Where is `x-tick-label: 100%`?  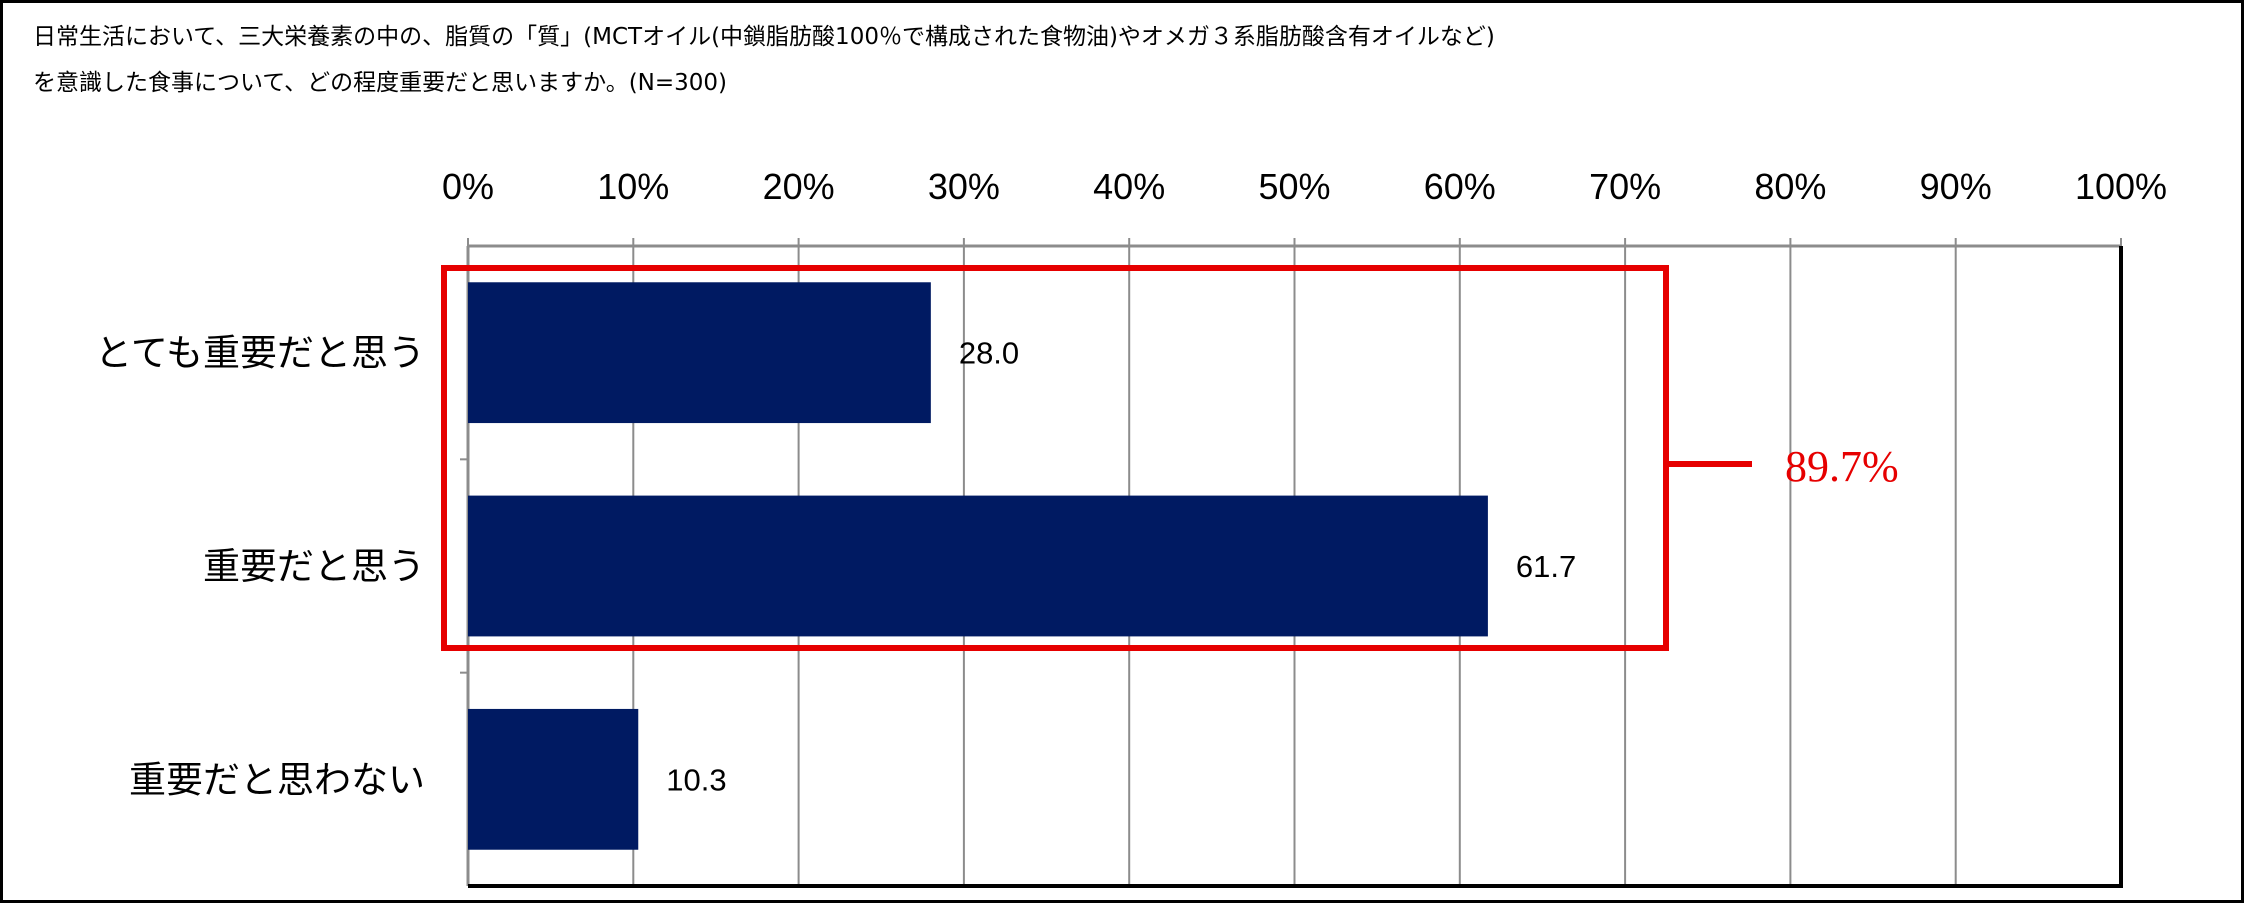 x-tick-label: 100% is located at coordinates (2121, 186).